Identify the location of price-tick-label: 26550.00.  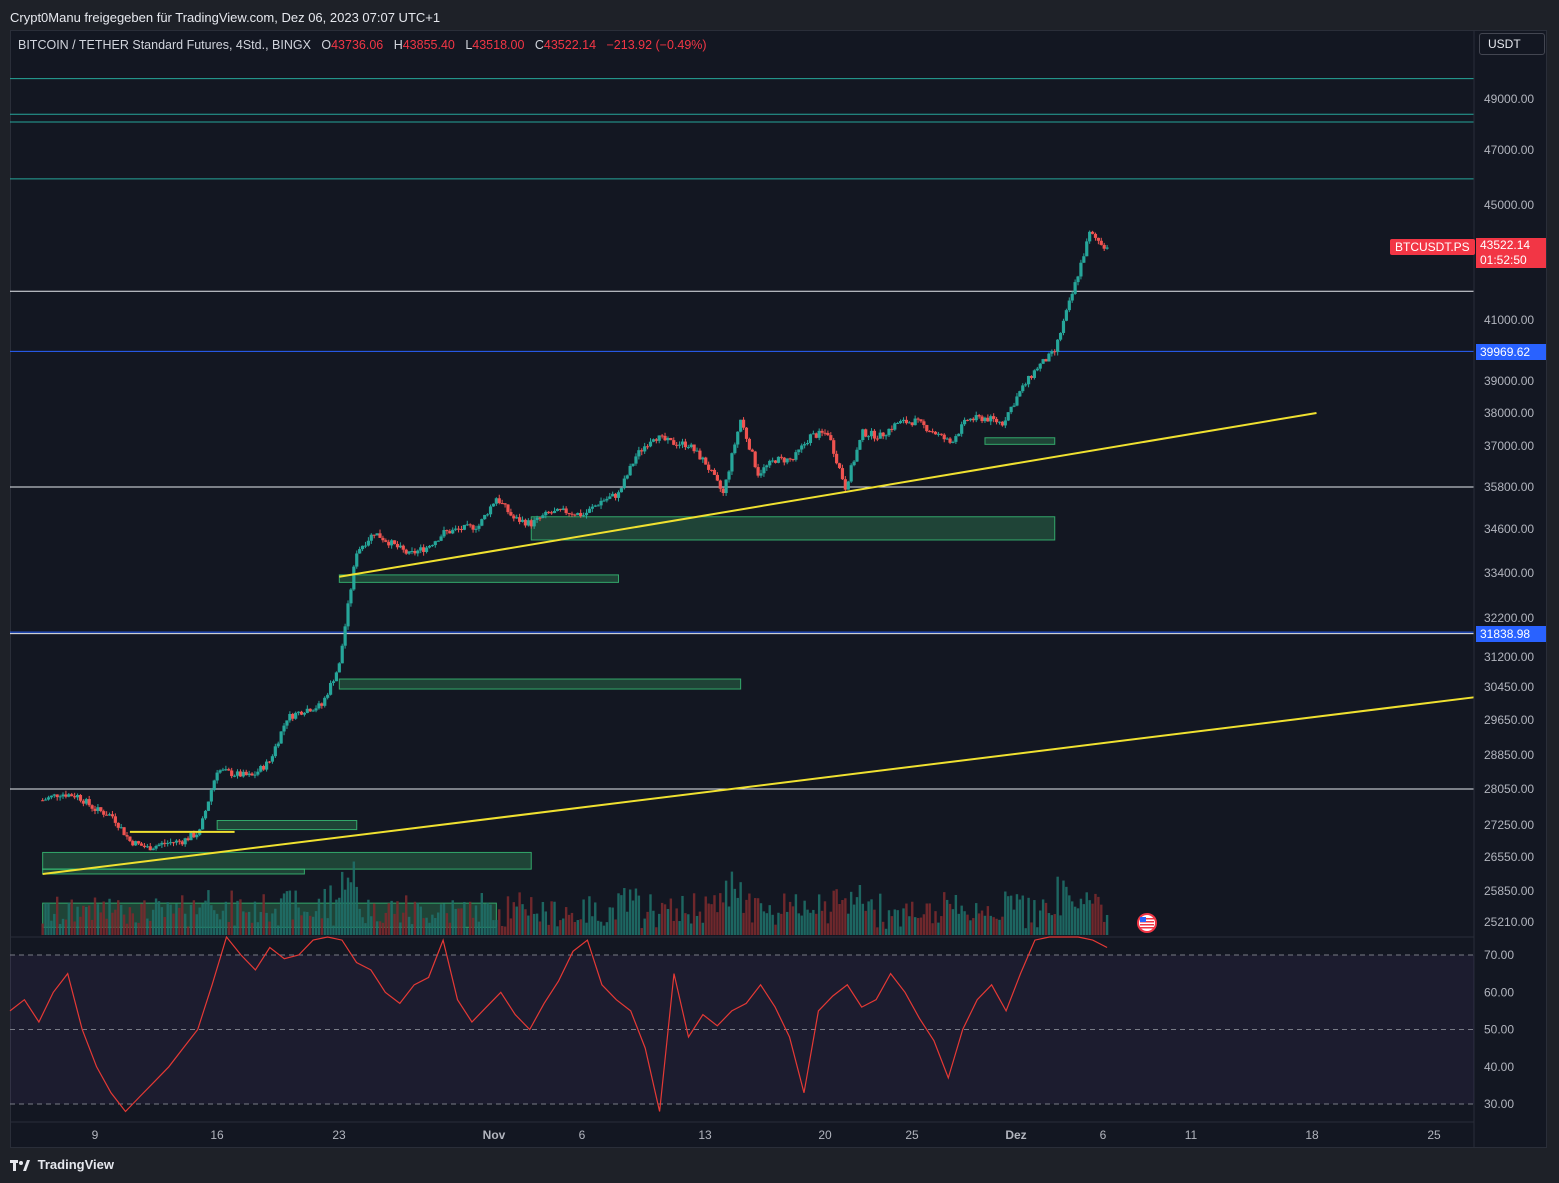
(1509, 857).